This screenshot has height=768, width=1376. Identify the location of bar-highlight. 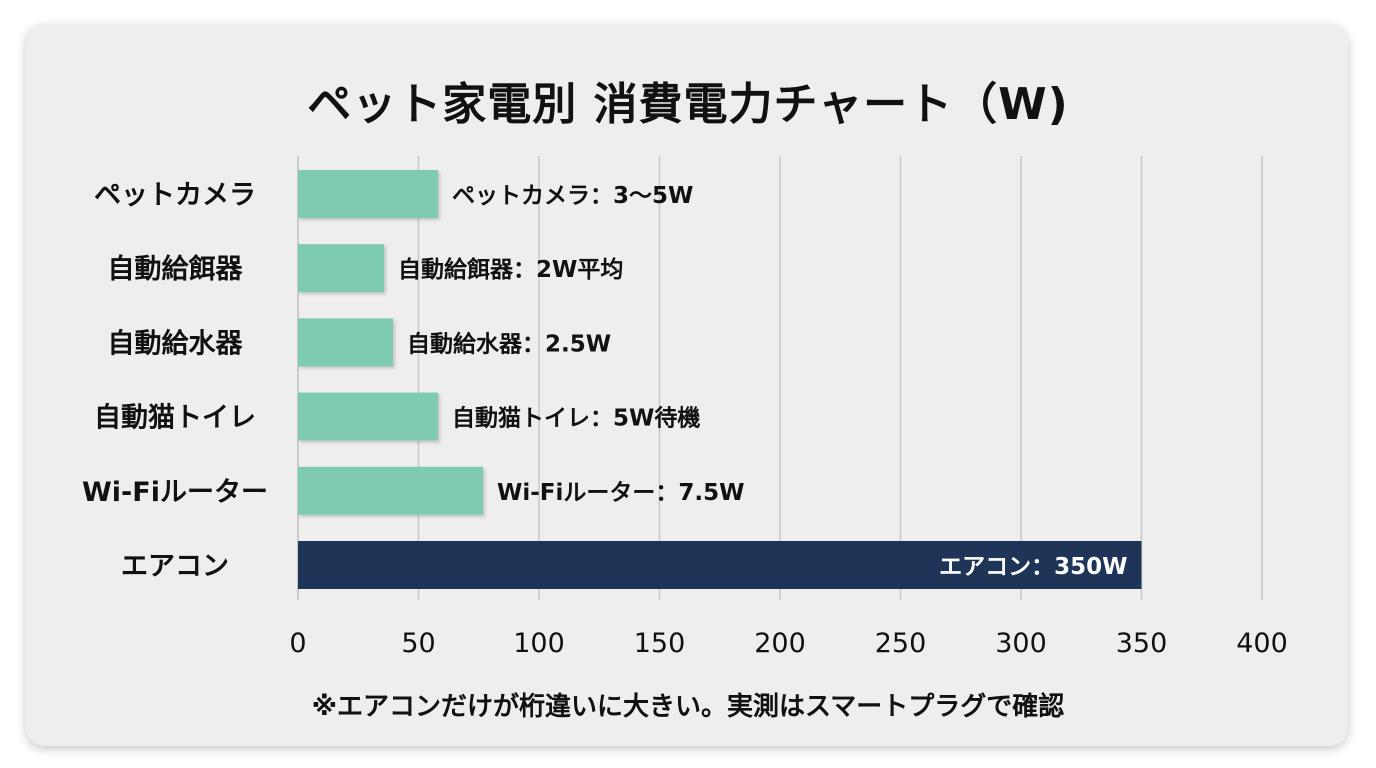
(720, 565).